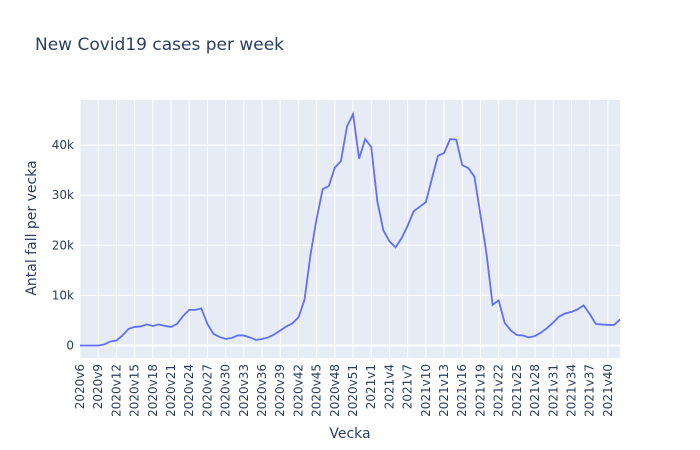 This screenshot has width=700, height=450. Describe the element at coordinates (389, 386) in the screenshot. I see `x-tick-label: 2021v4` at that location.